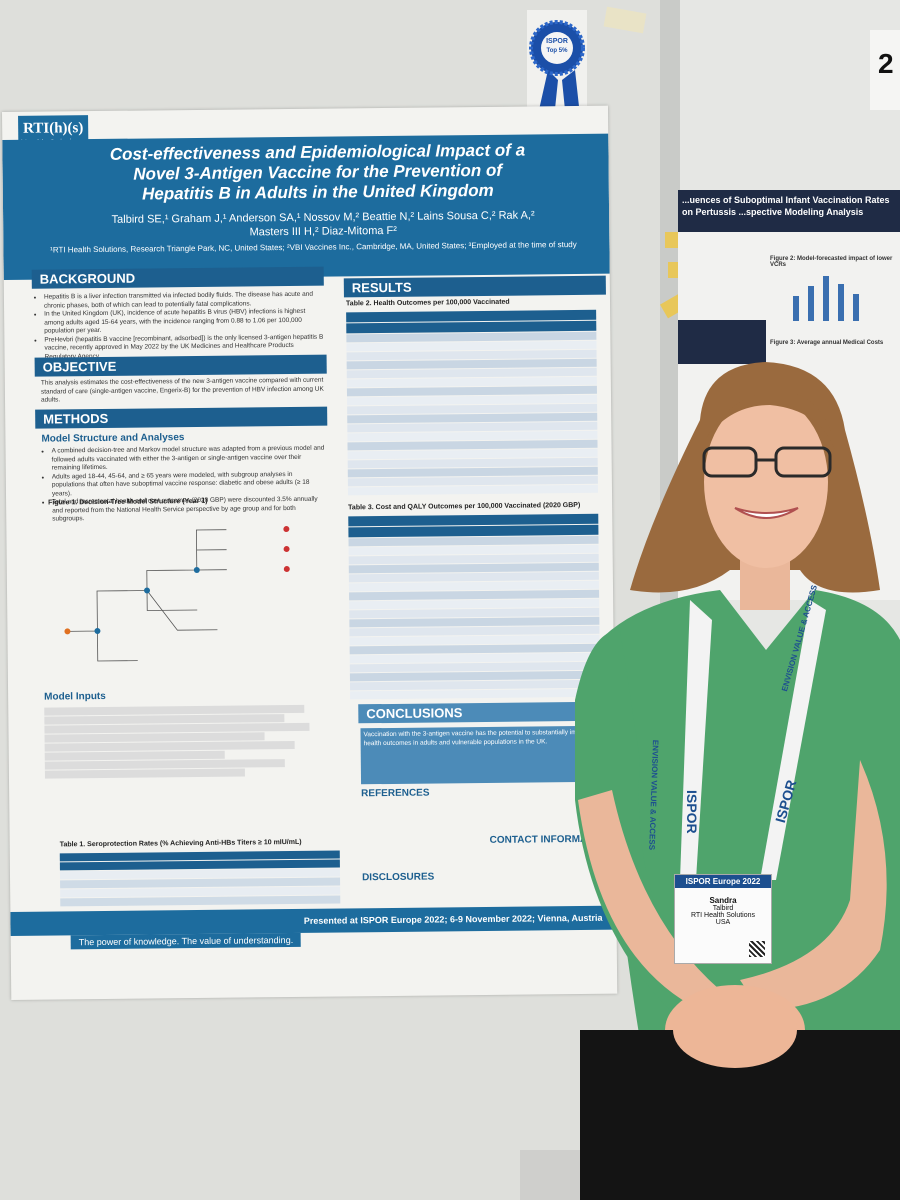 The width and height of the screenshot is (900, 1200). Describe the element at coordinates (766, 513) in the screenshot. I see `smile` at that location.